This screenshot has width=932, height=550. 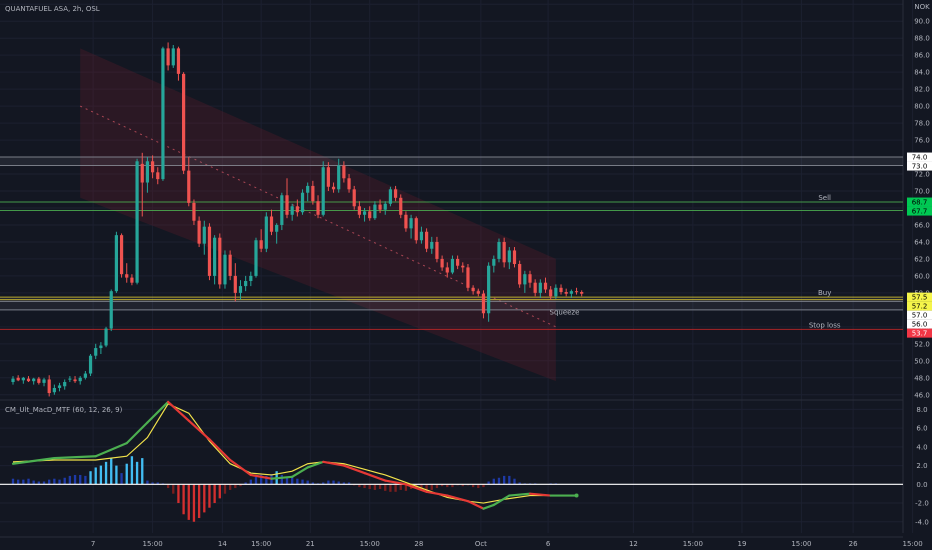 What do you see at coordinates (922, 39) in the screenshot?
I see `price-tick-label: 88.0` at bounding box center [922, 39].